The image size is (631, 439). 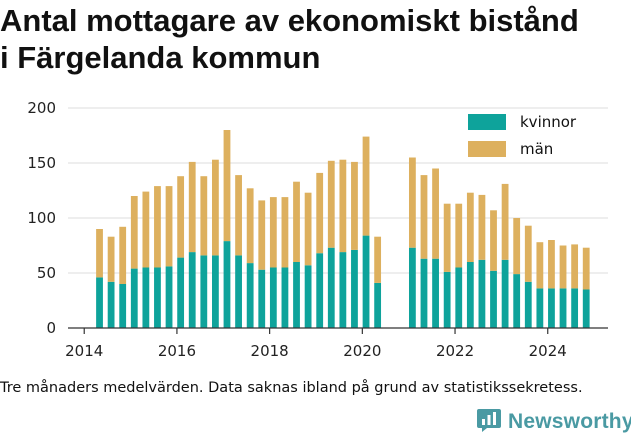 I want to click on legend-item-kvinnor: kvinnor, so click(x=522, y=122).